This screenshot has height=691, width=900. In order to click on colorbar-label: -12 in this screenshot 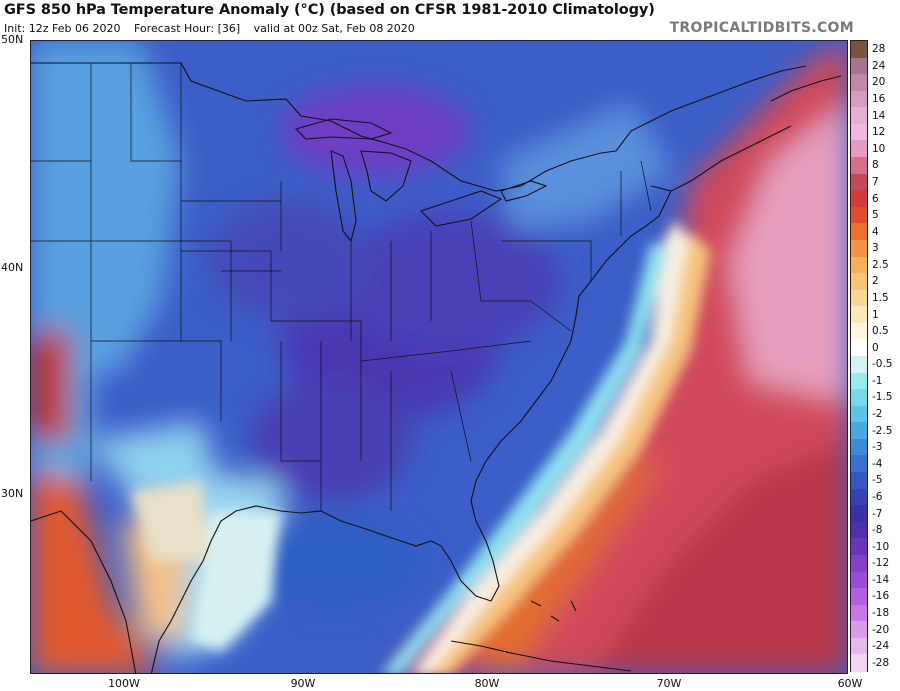, I will do `click(881, 563)`.